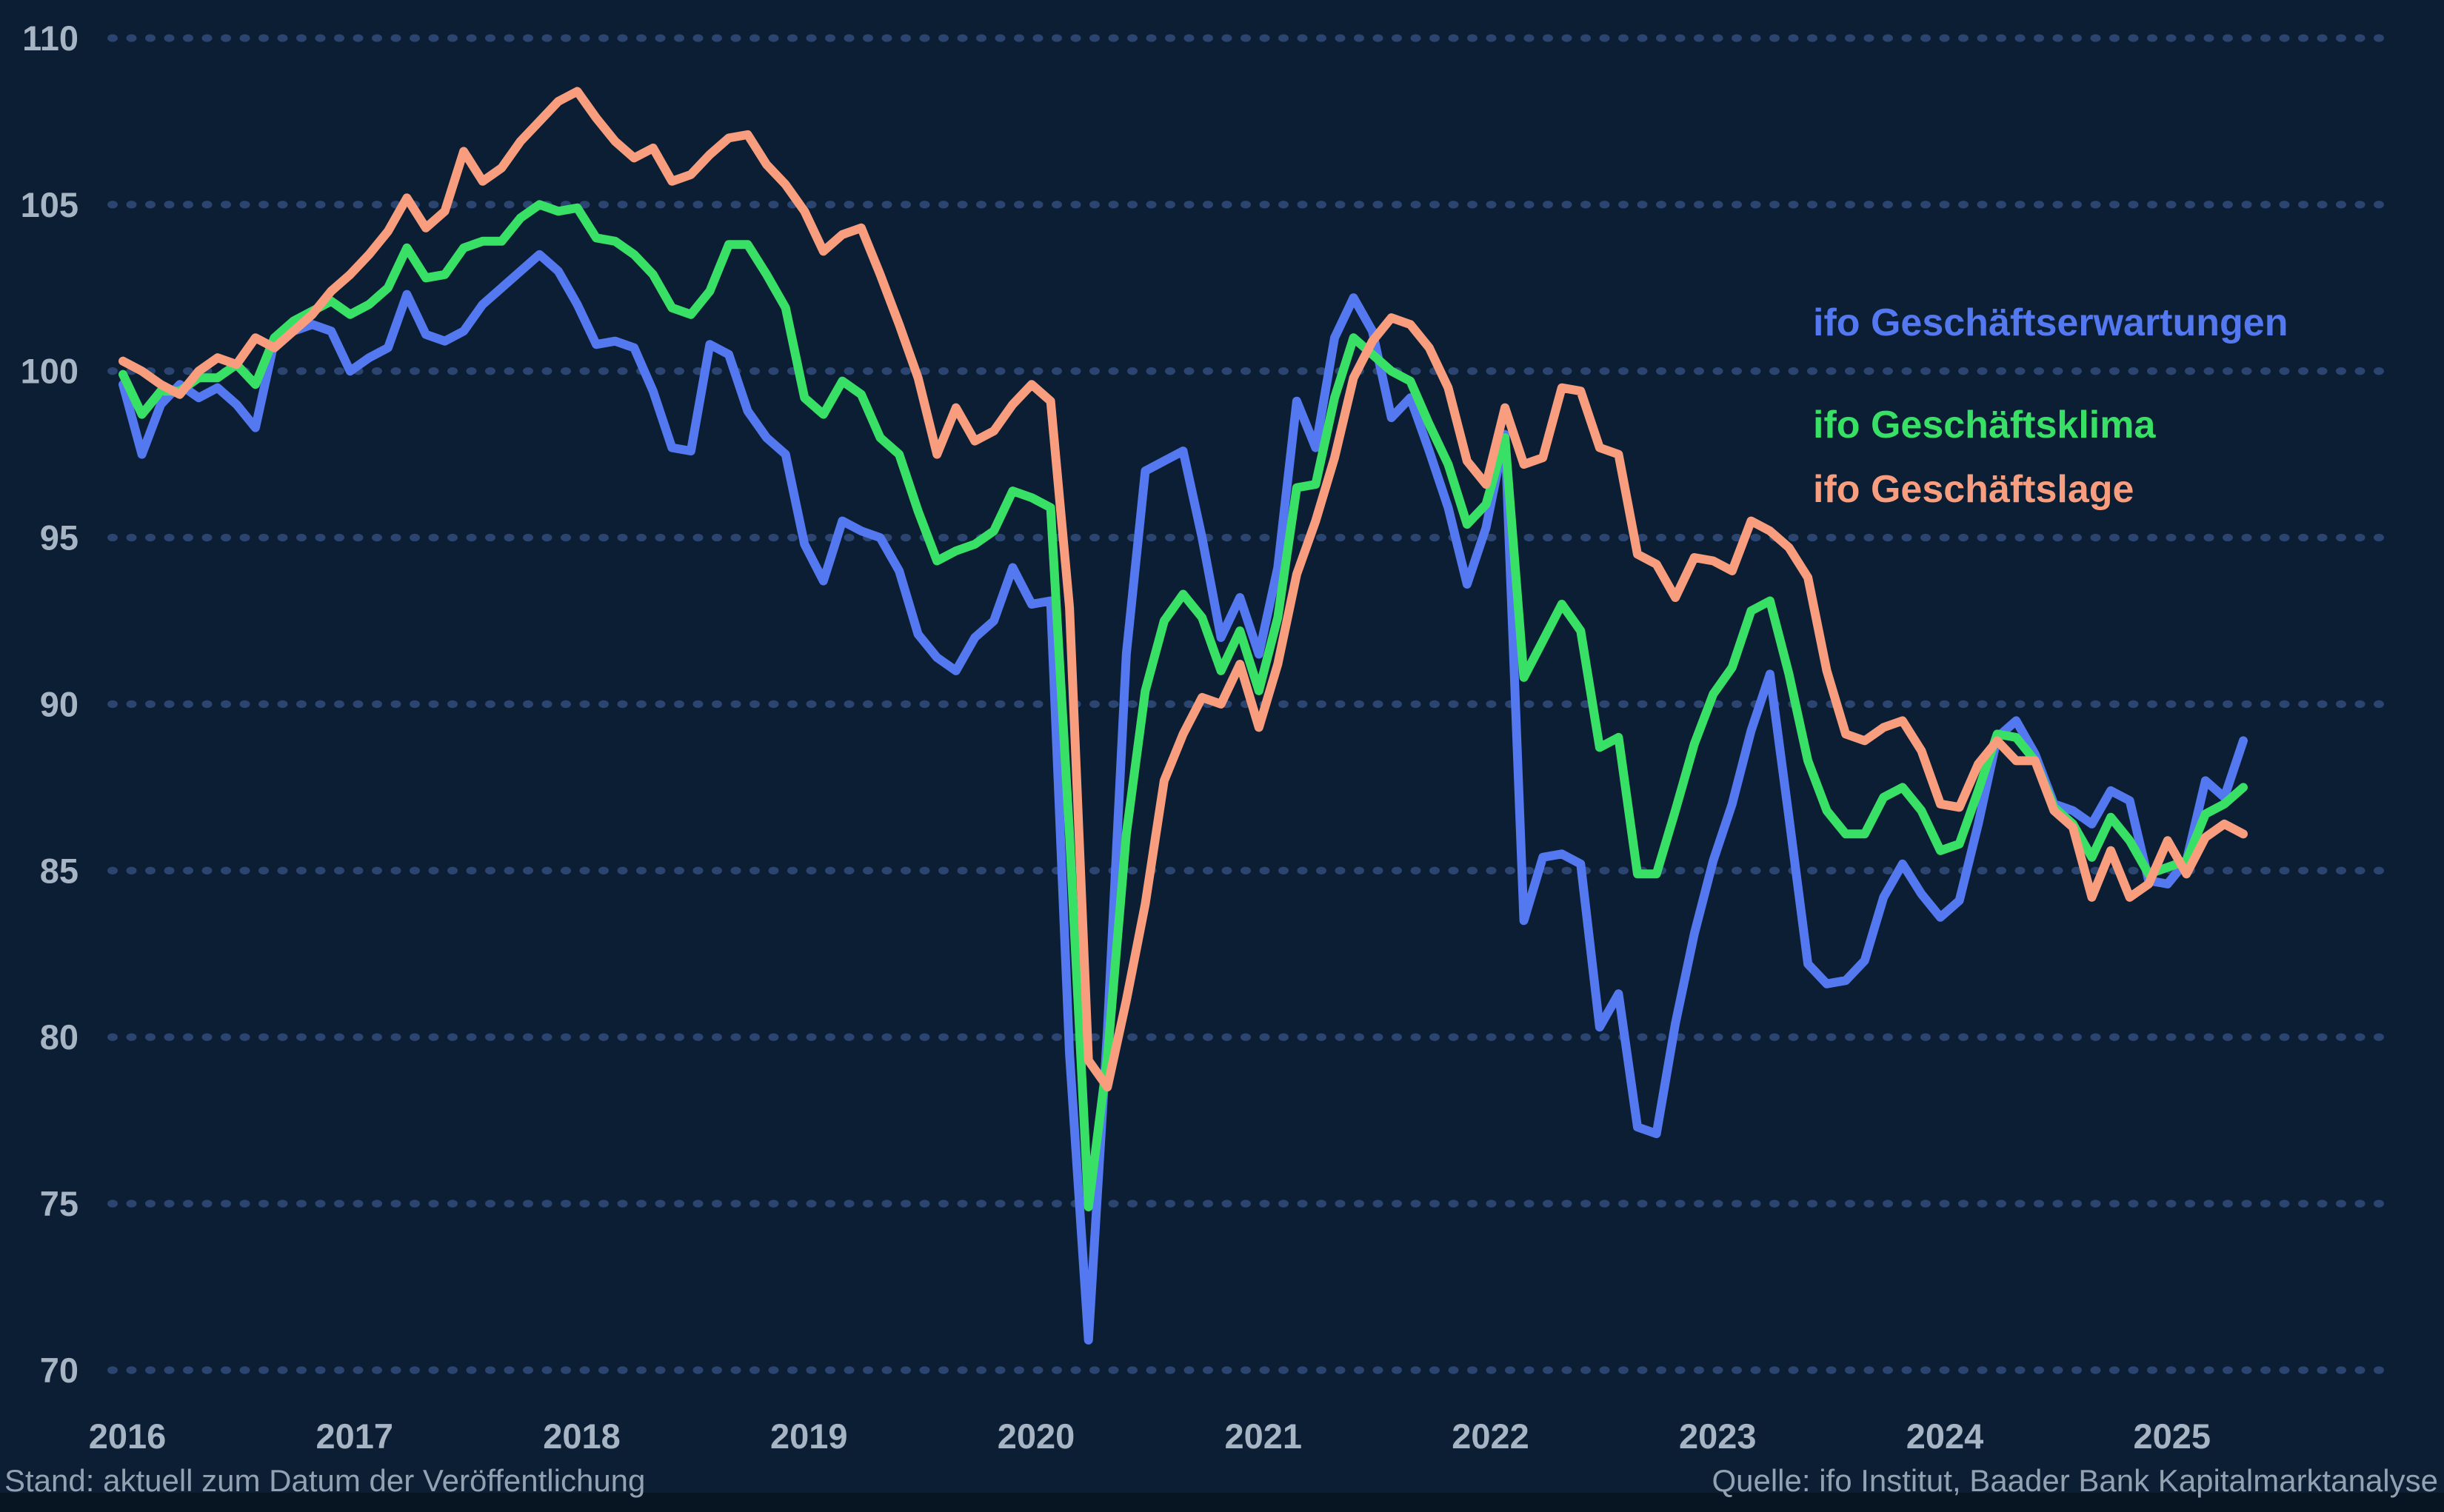 The image size is (2444, 1512). Describe the element at coordinates (60, 1203) in the screenshot. I see `y-axis-tick-label: 75` at that location.